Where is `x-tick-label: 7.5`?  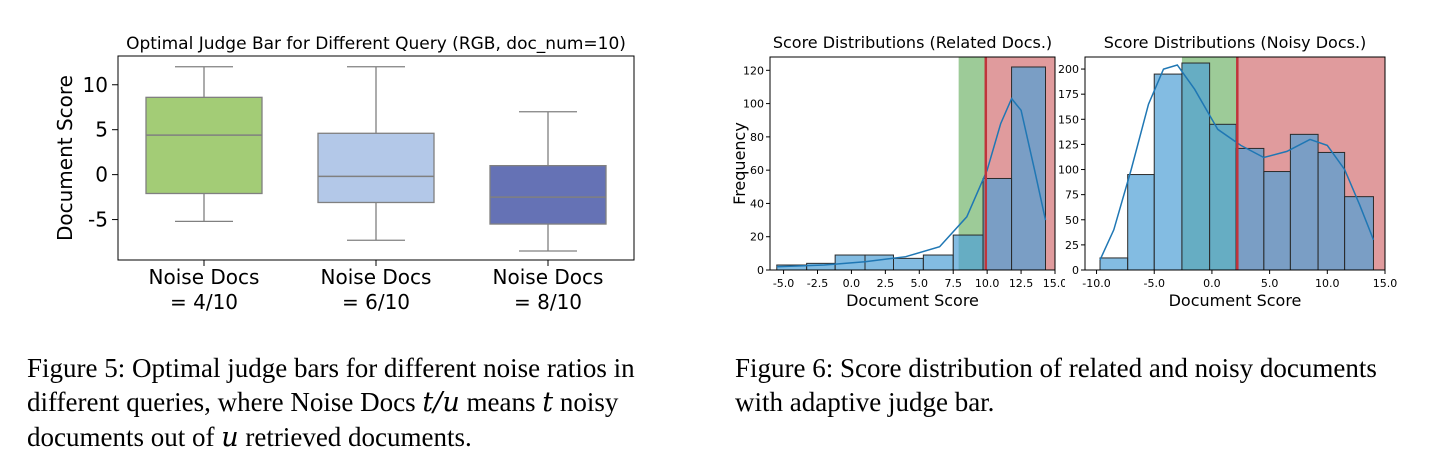 x-tick-label: 7.5 is located at coordinates (953, 283).